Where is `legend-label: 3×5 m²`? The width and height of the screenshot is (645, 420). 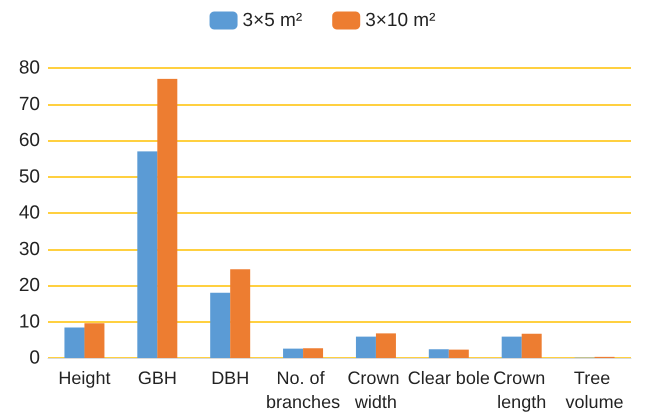
legend-label: 3×5 m² is located at coordinates (272, 20).